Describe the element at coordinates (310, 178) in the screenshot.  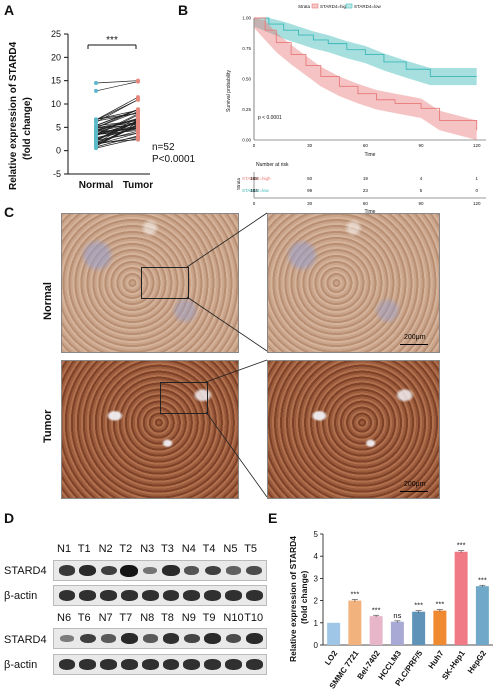
I see `risk-high-count: 50` at that location.